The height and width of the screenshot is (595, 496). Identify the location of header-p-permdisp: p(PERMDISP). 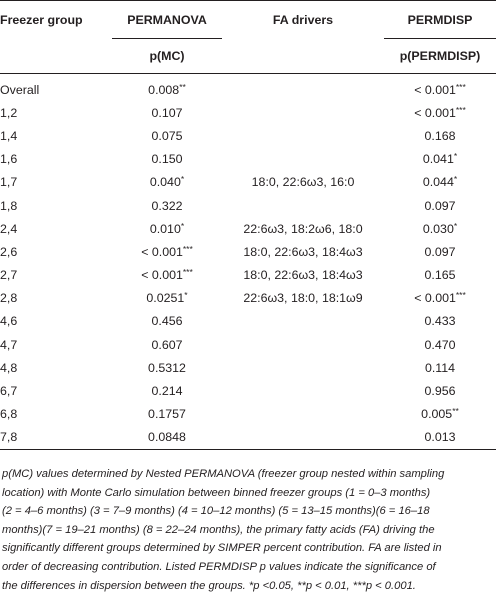
(440, 56).